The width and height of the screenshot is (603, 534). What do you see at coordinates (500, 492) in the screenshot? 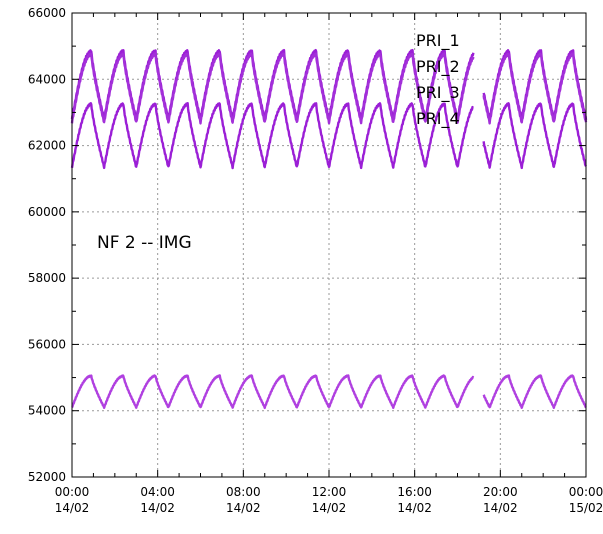
I see `x-tick-label-time: 20:00` at bounding box center [500, 492].